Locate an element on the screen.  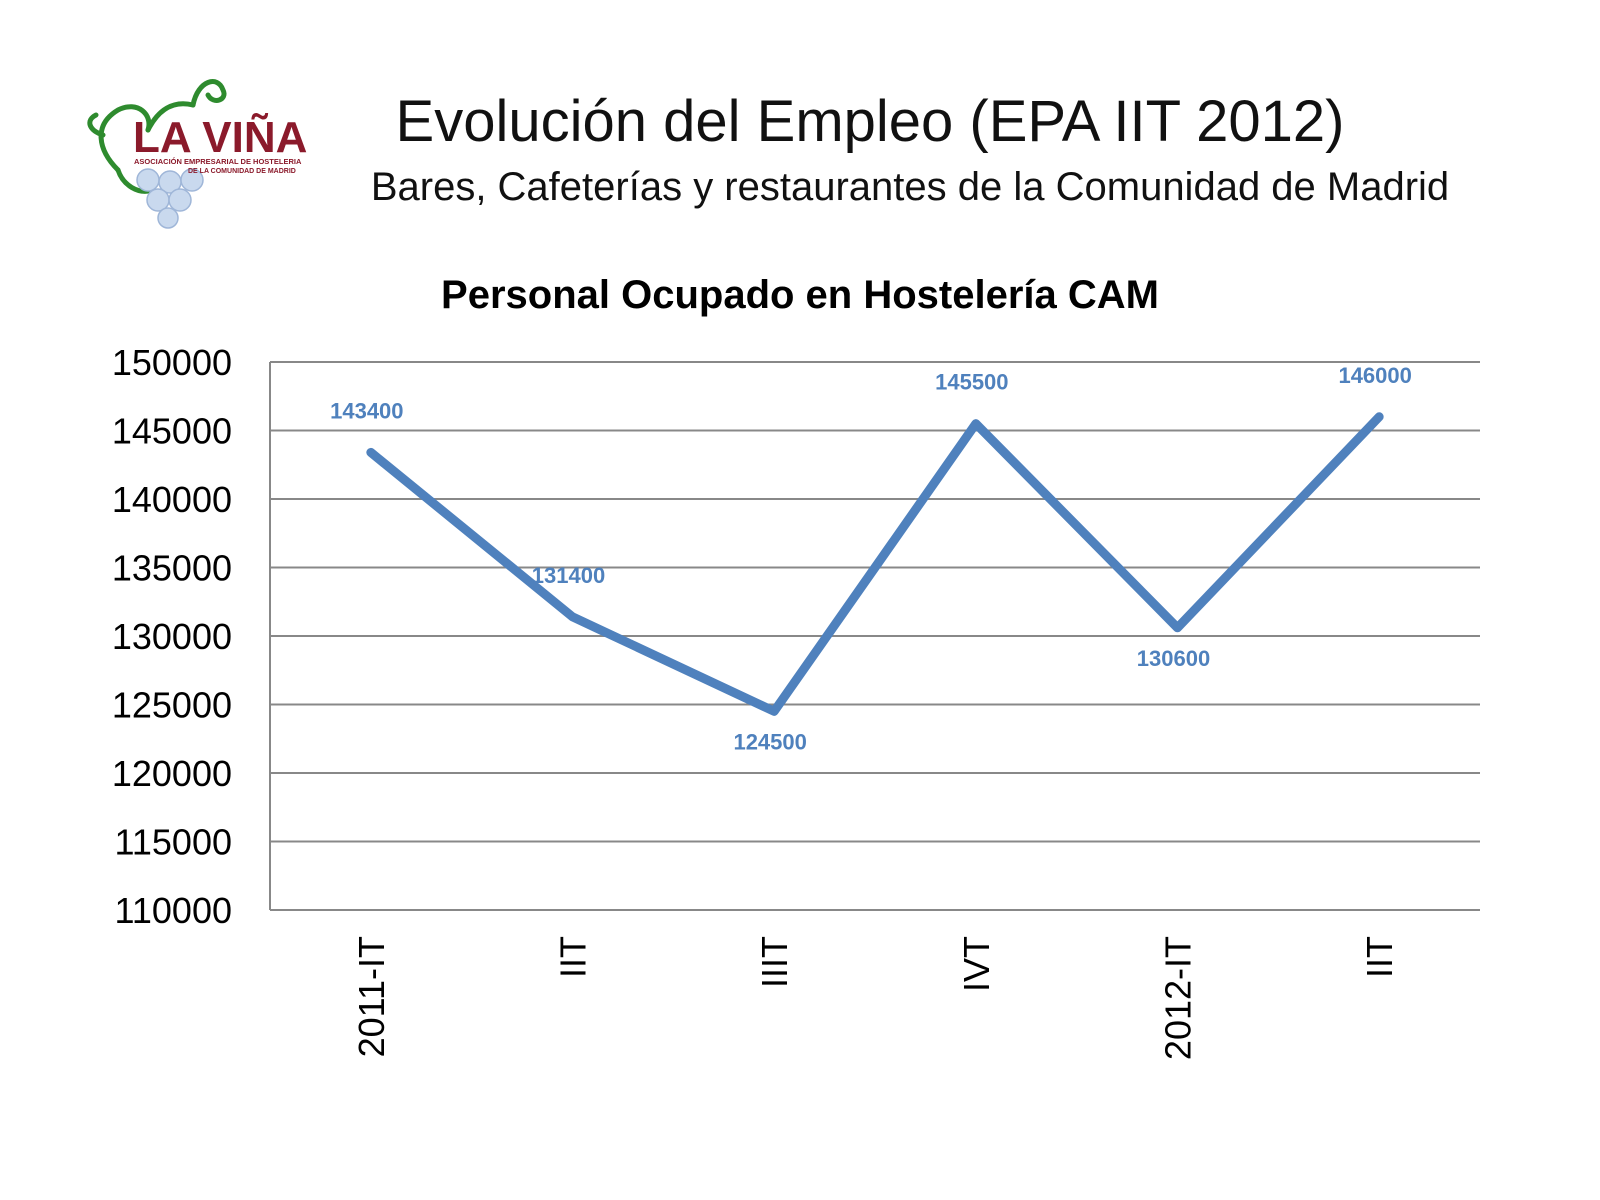
y-tick-label: 140000 is located at coordinates (172, 499).